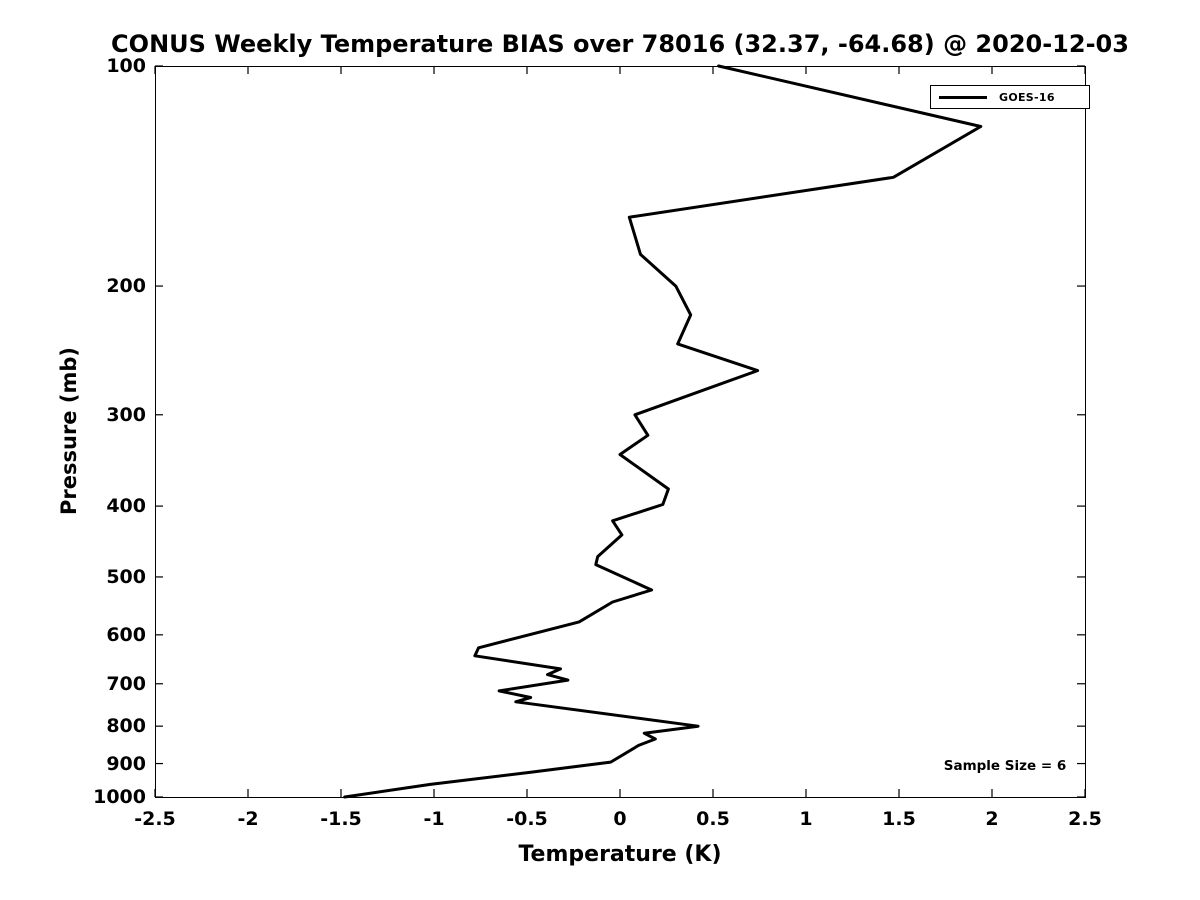 This screenshot has height=900, width=1200. I want to click on y-tick-label: 800, so click(126, 726).